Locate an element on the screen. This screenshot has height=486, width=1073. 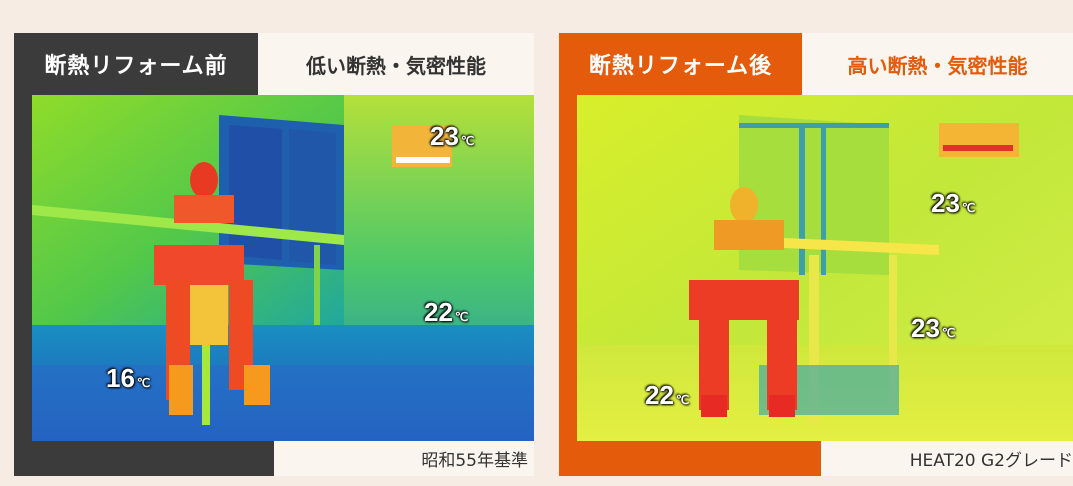
before-footer: 昭和55年基準 is located at coordinates (274, 458).